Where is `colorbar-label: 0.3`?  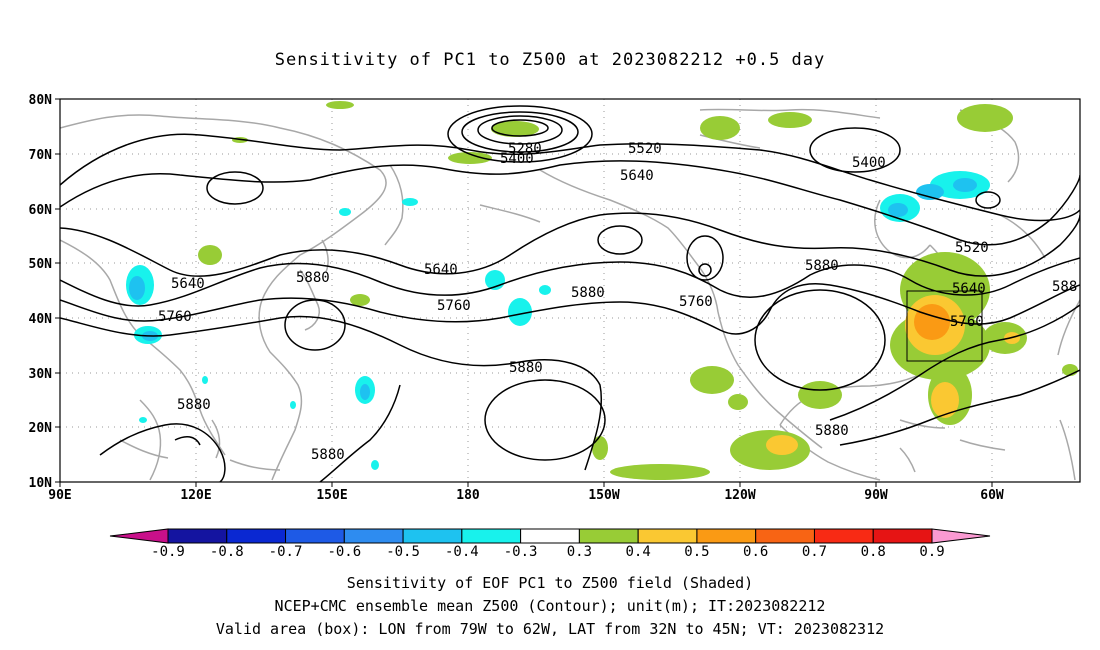
colorbar-label: 0.3 is located at coordinates (579, 552).